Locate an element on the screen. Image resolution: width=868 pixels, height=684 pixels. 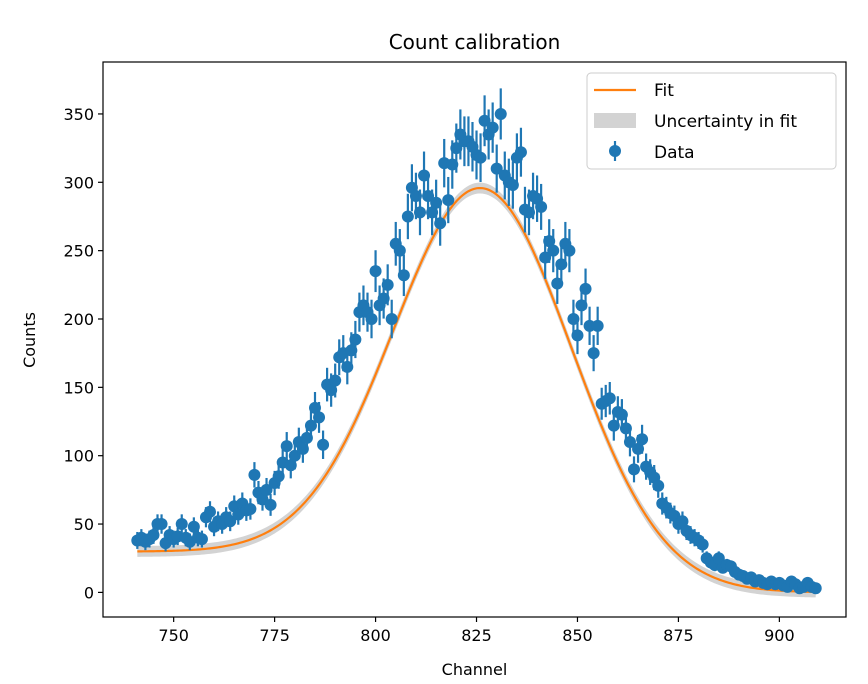
x-axis-title: Channel is located at coordinates (475, 669).